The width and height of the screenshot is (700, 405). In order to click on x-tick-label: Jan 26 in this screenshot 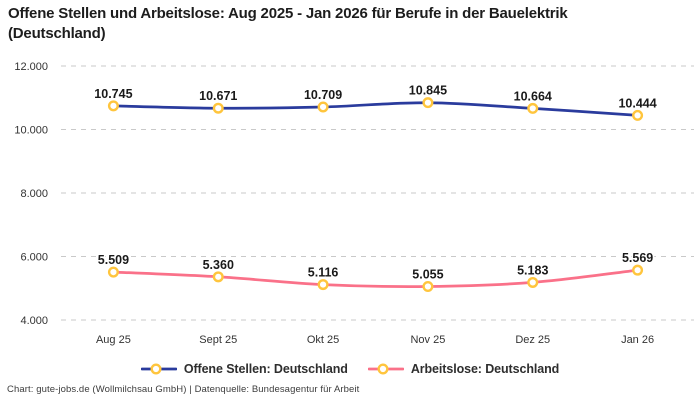, I will do `click(637, 340)`.